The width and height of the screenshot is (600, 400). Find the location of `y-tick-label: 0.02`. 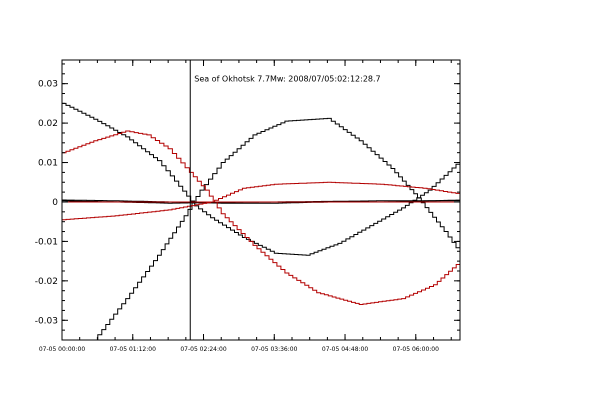

y-tick-label: 0.02 is located at coordinates (48, 124).